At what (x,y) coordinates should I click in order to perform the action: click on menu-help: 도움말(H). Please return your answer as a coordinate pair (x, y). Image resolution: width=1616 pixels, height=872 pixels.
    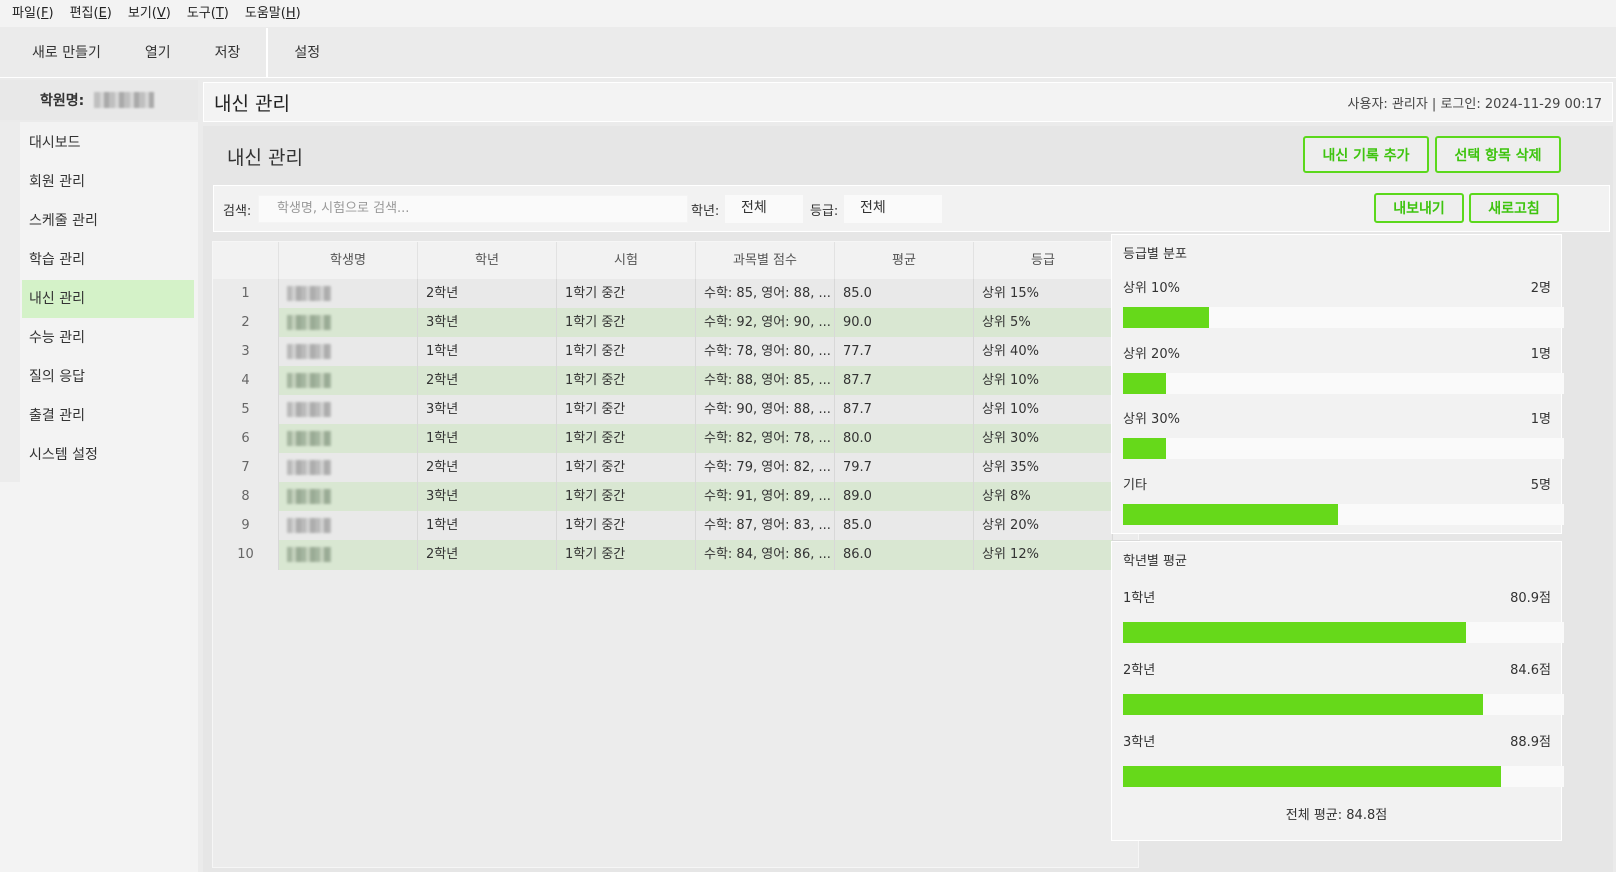
    Looking at the image, I should click on (272, 13).